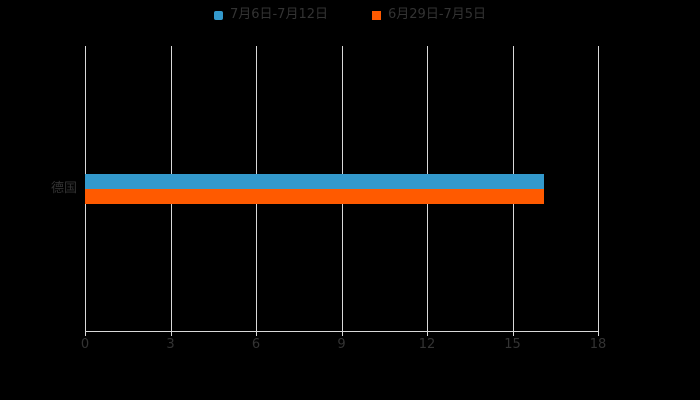  What do you see at coordinates (170, 344) in the screenshot?
I see `x-tick-label-3: 3` at bounding box center [170, 344].